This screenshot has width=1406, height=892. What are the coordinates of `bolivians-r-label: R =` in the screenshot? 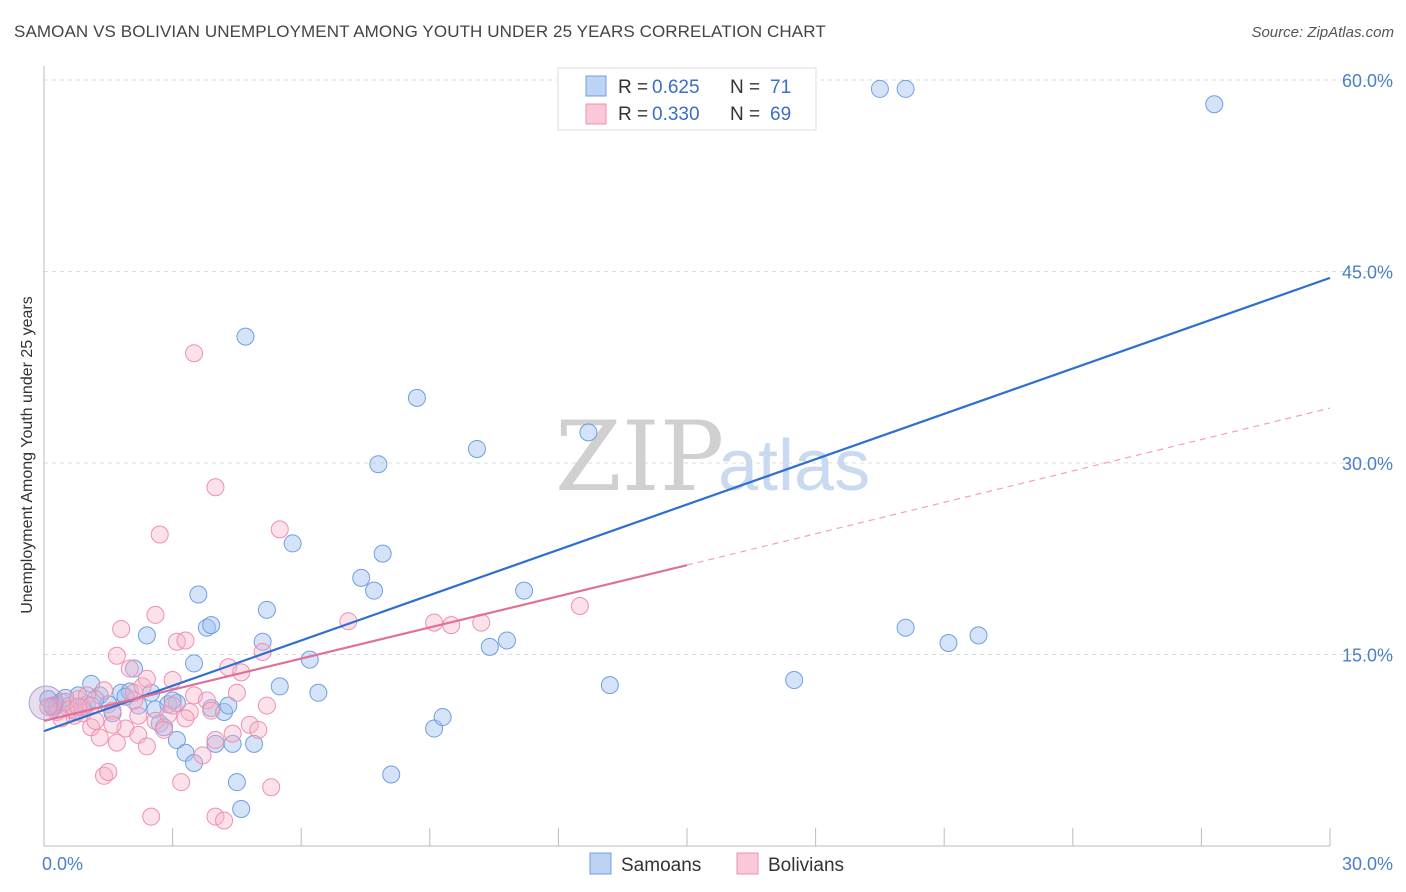 It's located at (633, 114).